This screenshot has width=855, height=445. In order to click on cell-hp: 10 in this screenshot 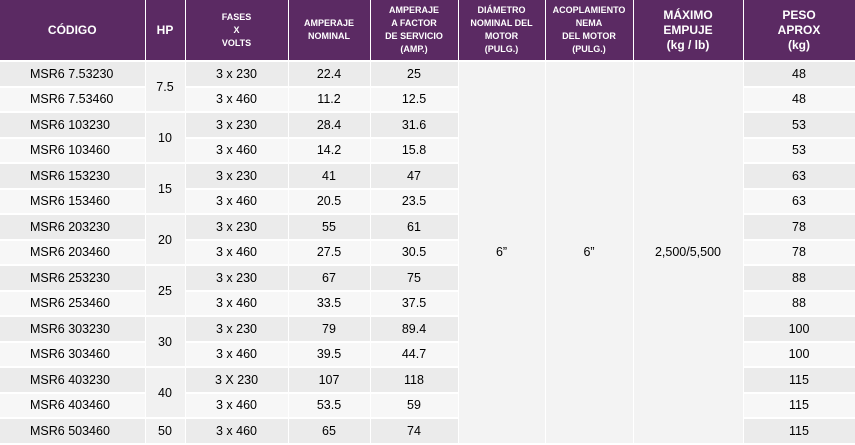, I will do `click(165, 138)`.